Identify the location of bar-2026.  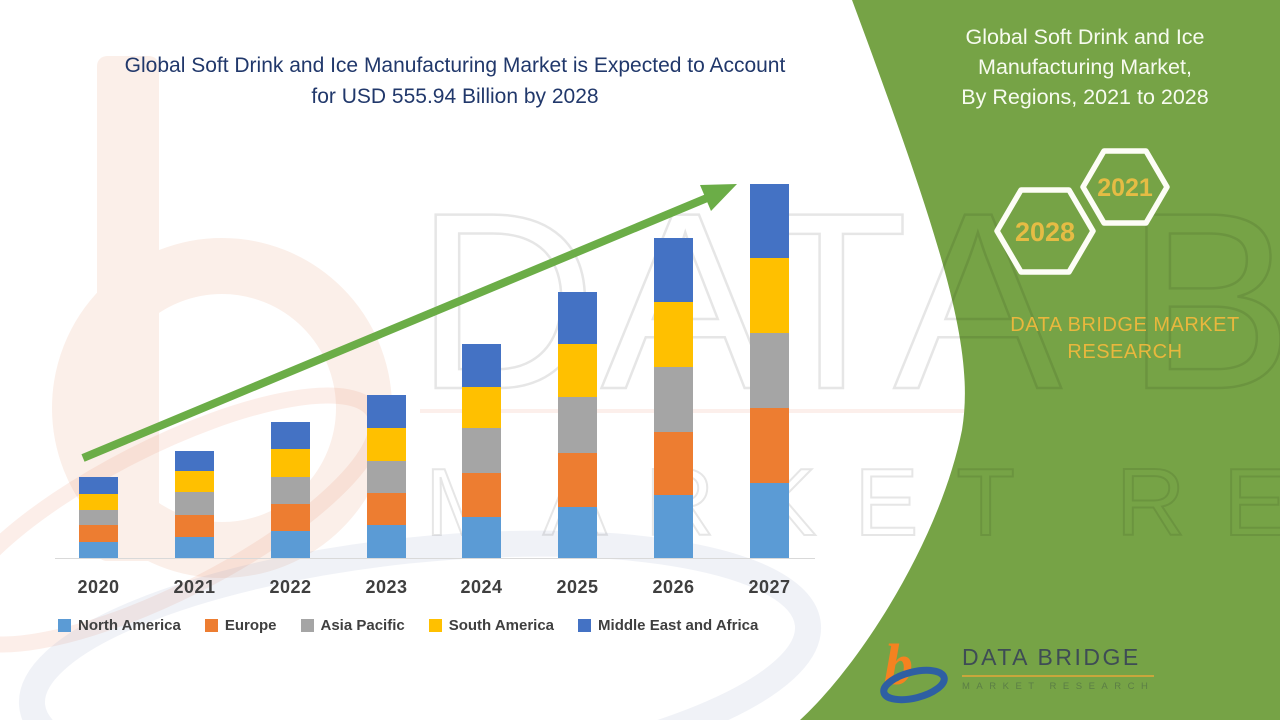
(673, 398).